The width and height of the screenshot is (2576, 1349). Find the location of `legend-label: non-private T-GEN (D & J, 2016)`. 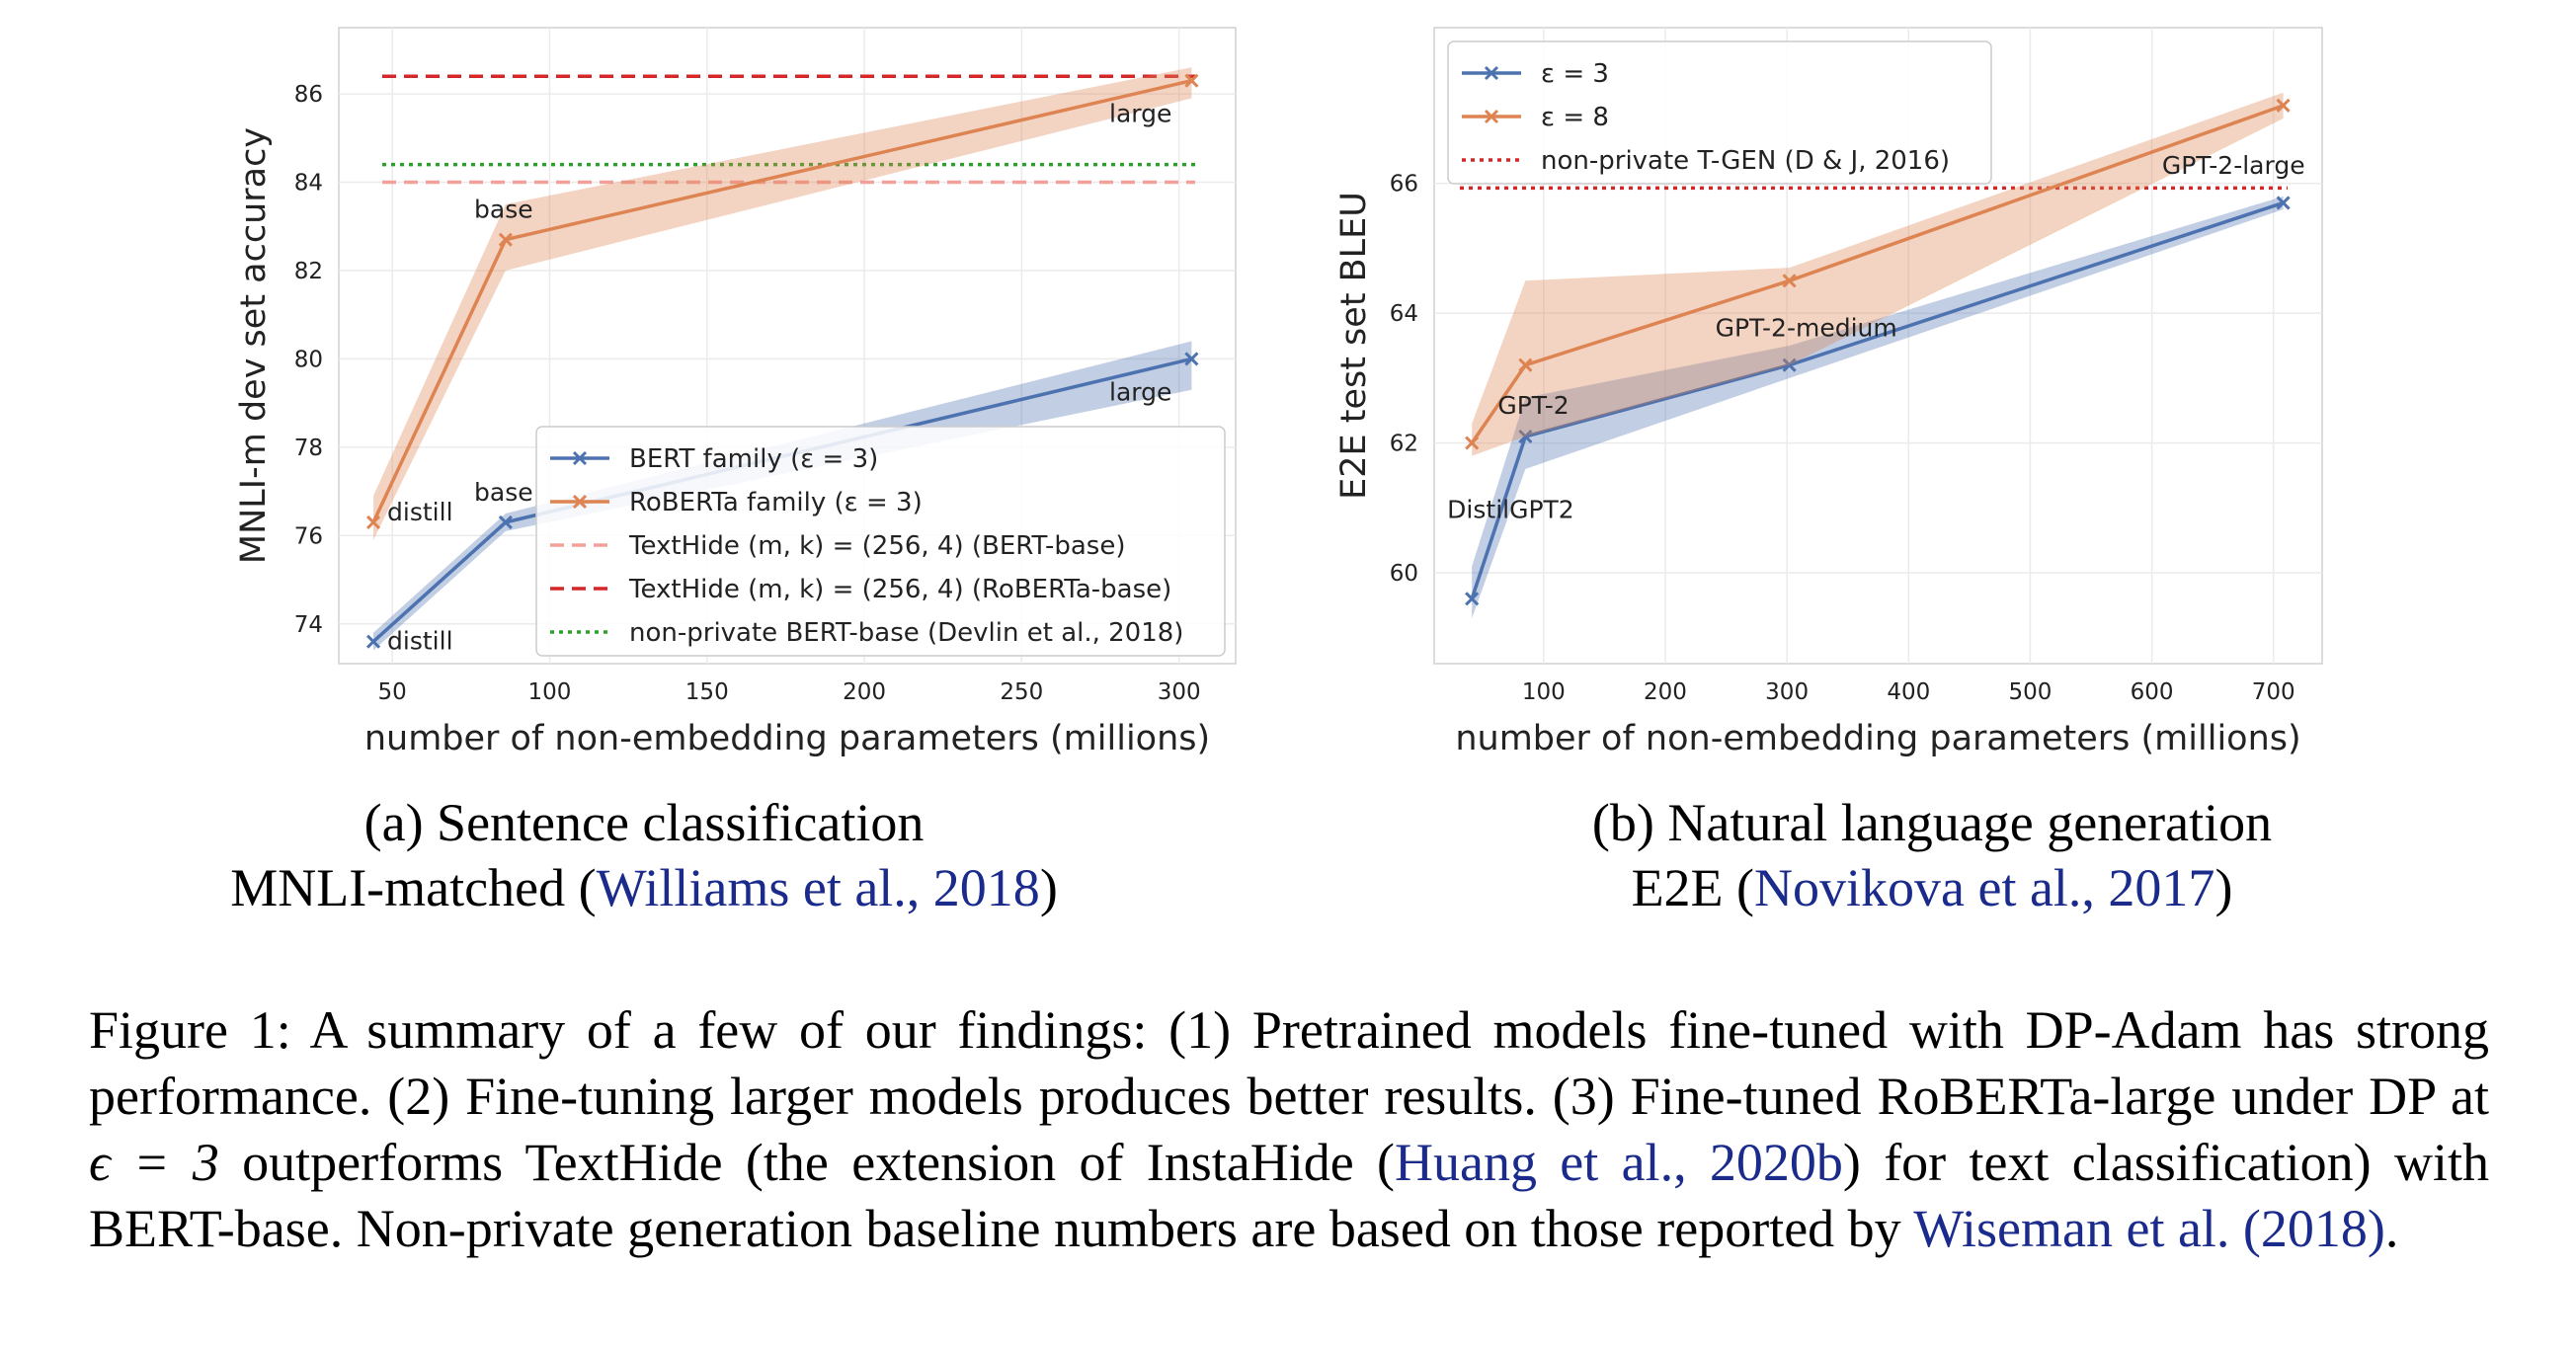

legend-label: non-private T-GEN (D & J, 2016) is located at coordinates (1745, 161).